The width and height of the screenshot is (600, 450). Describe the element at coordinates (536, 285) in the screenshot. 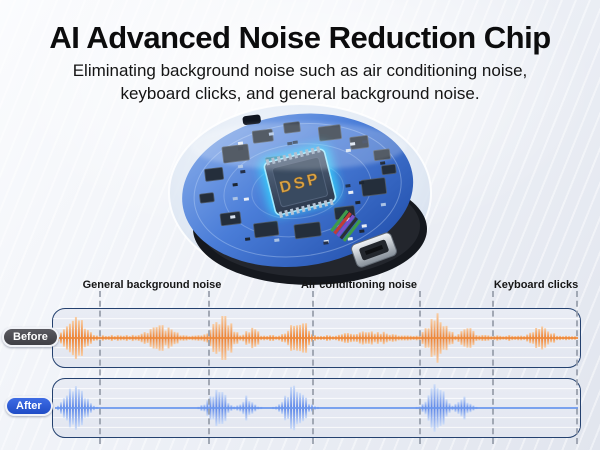

I see `noise-label-keyboard-clicks: Keyboard clicks` at that location.